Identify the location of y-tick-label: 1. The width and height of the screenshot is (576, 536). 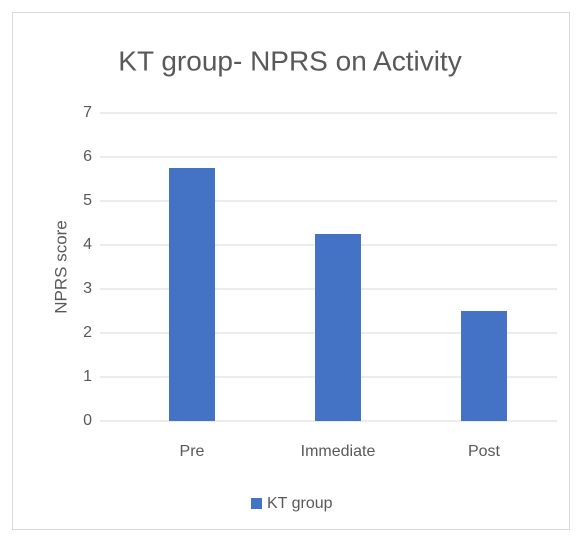
(87, 376).